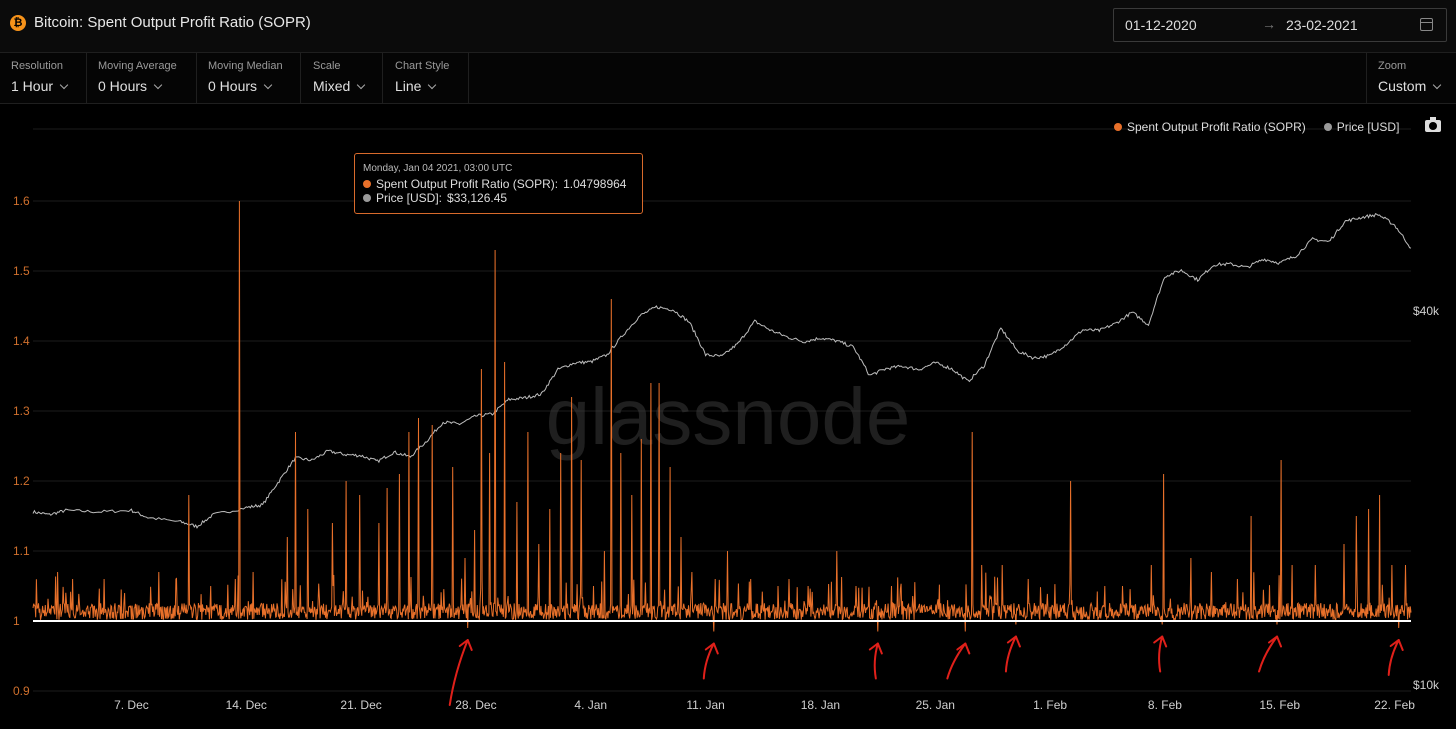 Image resolution: width=1456 pixels, height=729 pixels. I want to click on x-tick-label: 14. Dec, so click(246, 705).